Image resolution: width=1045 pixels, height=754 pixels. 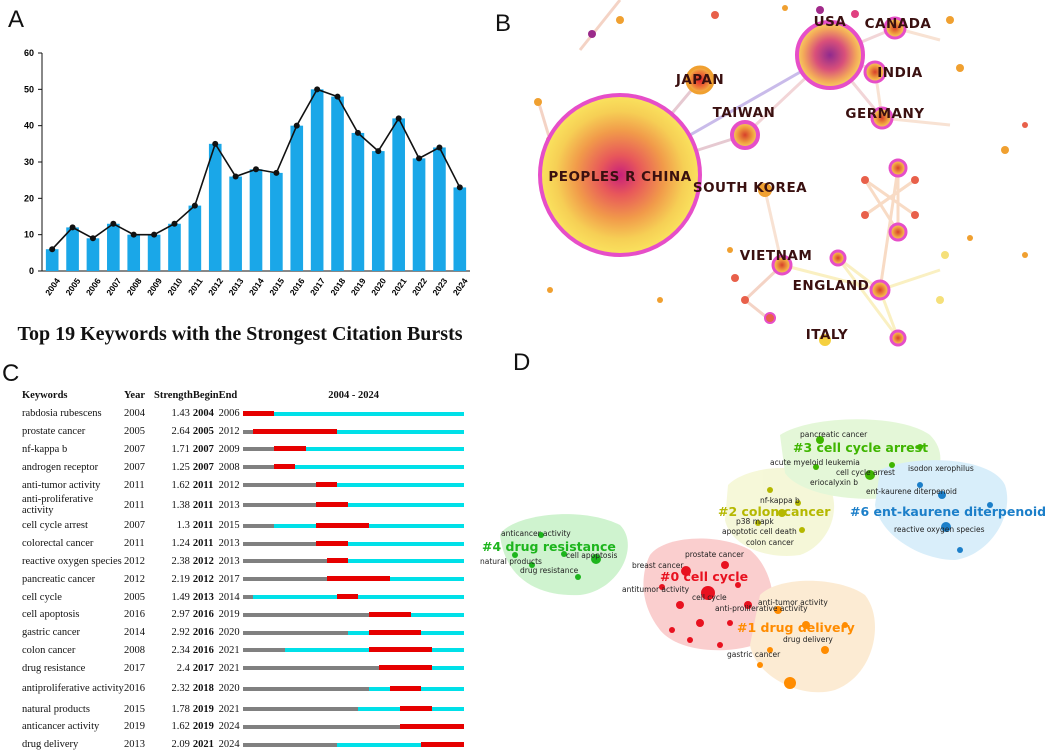 I want to click on x-tick-label: 2024, so click(x=460, y=286).